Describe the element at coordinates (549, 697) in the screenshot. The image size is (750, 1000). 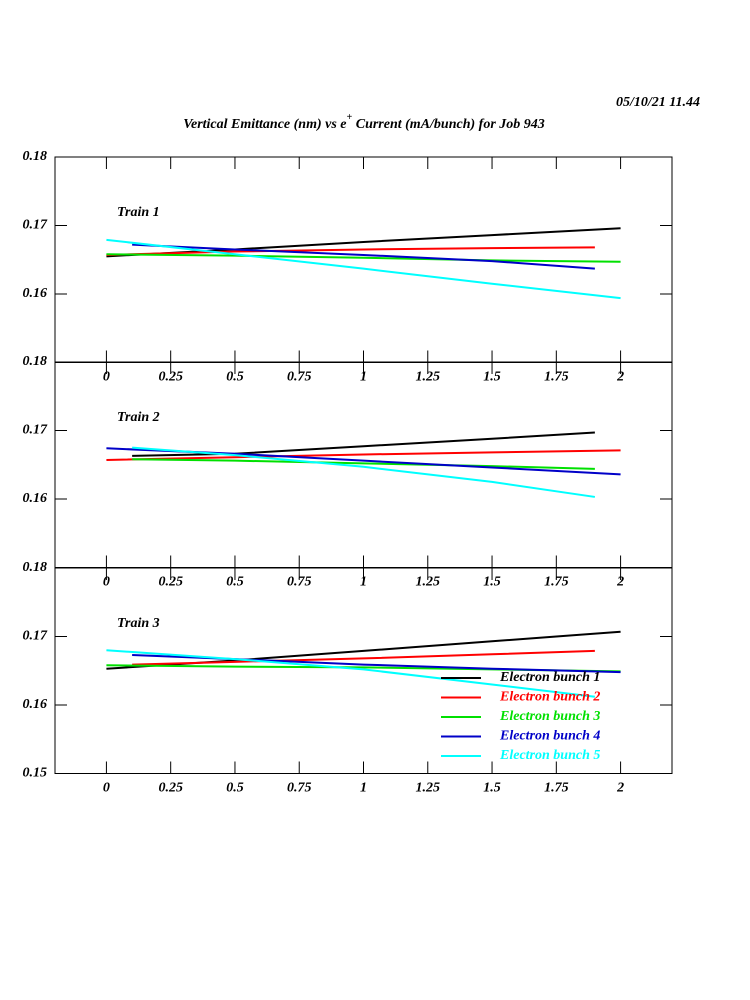
I see `legend-label: Electron bunch 2` at that location.